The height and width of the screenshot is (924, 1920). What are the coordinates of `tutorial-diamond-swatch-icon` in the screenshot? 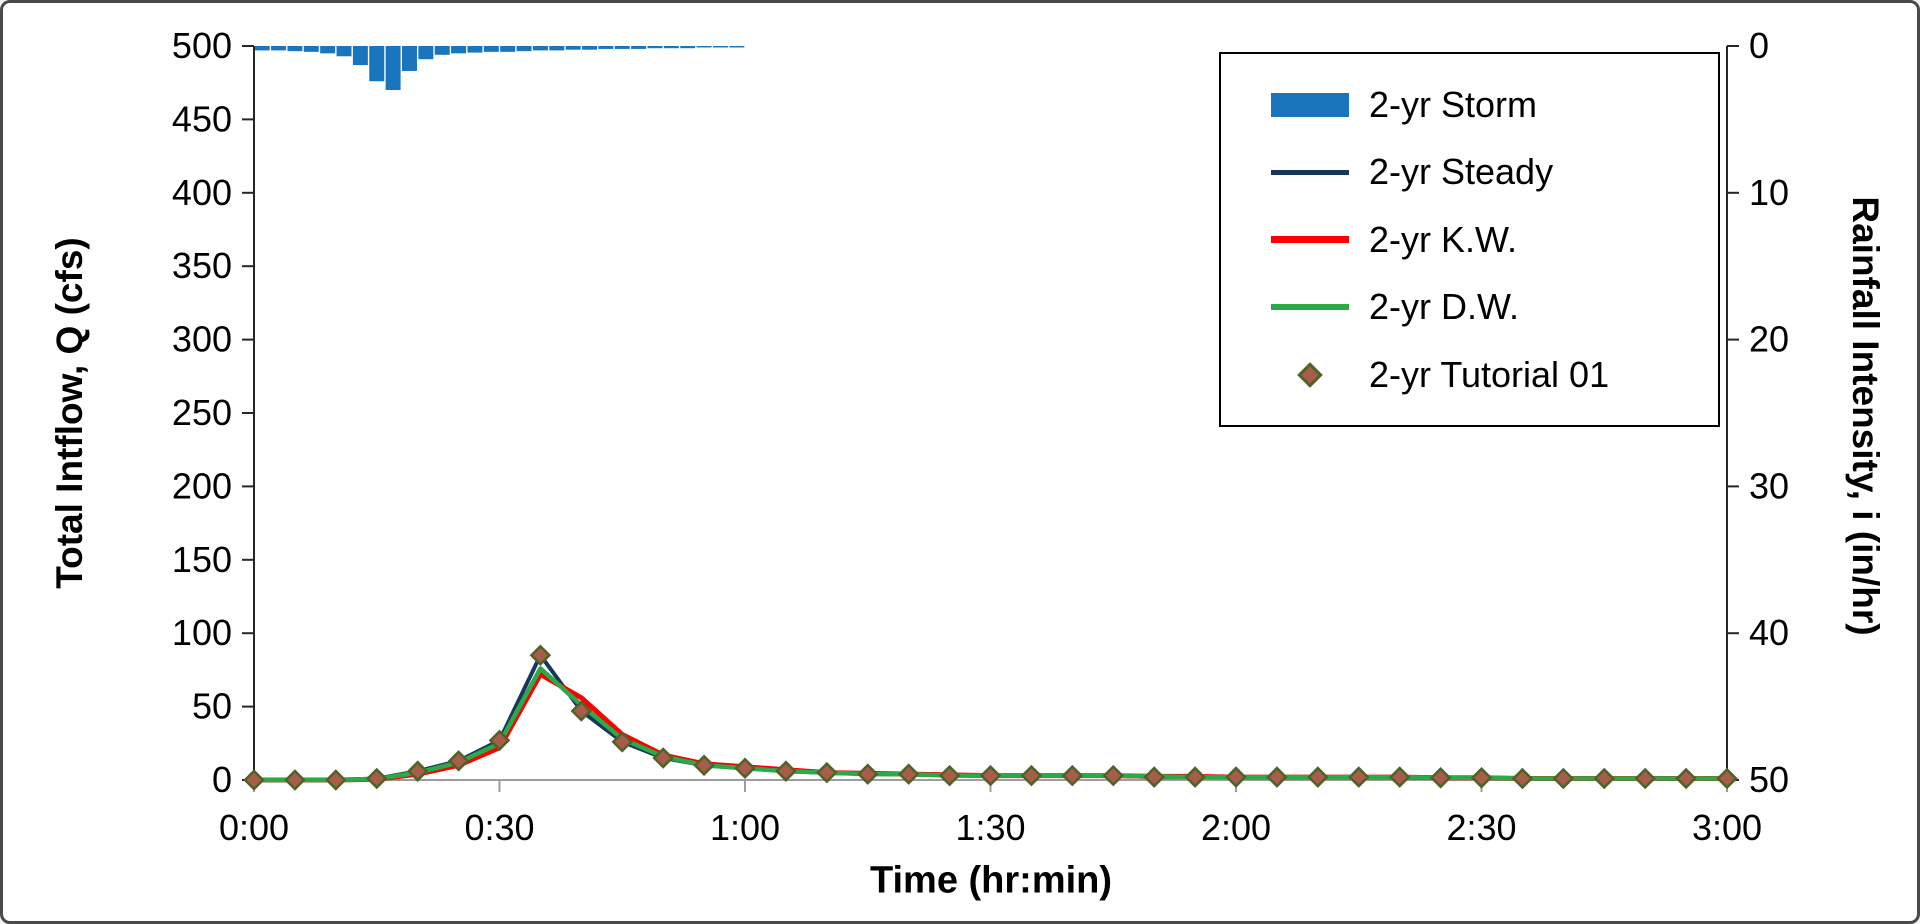 It's located at (1310, 374).